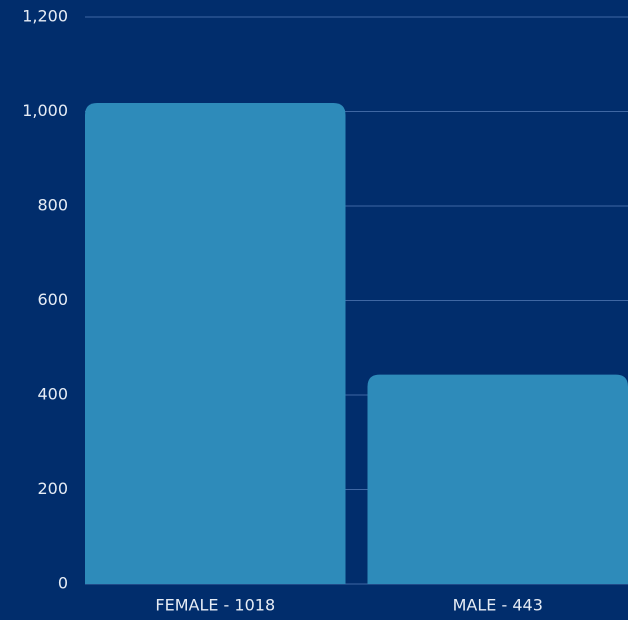  What do you see at coordinates (498, 605) in the screenshot?
I see `x-tick-label: MALE - 443` at bounding box center [498, 605].